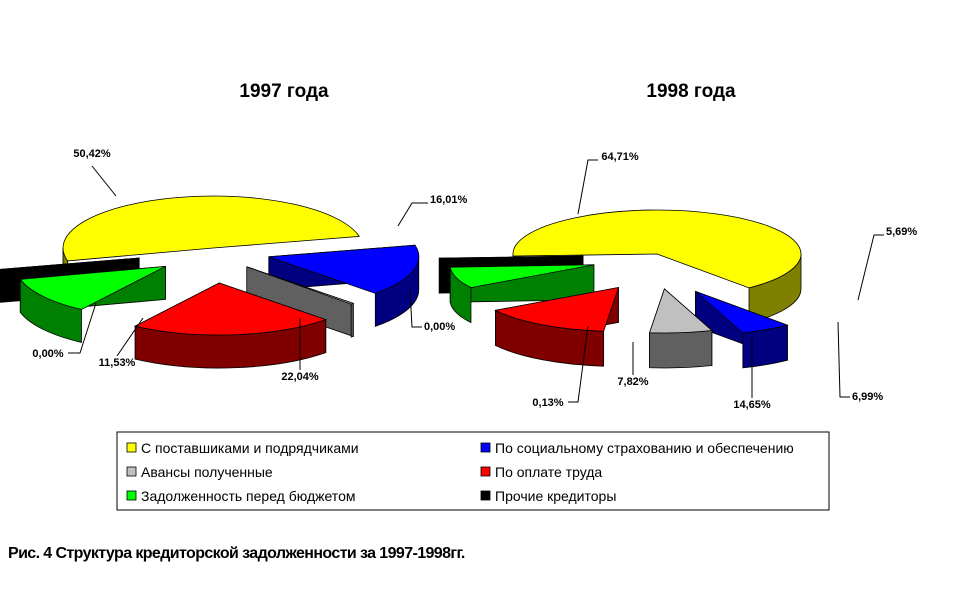 This screenshot has height=604, width=971. I want to click on legend-swatch-wages, so click(485, 471).